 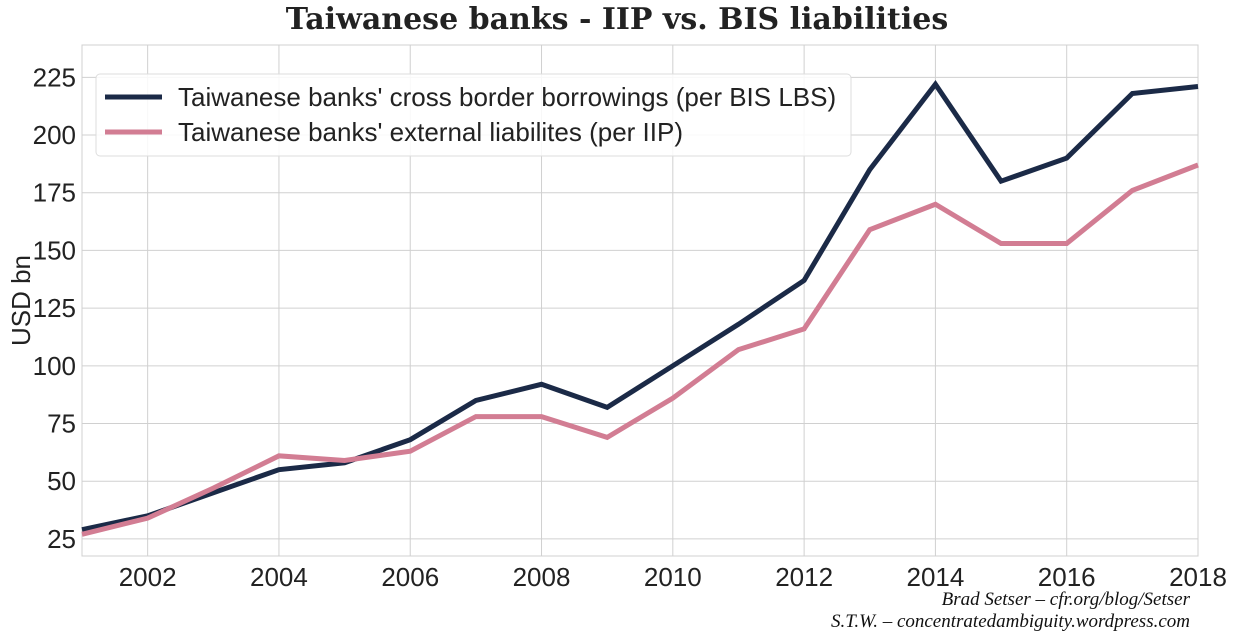 I want to click on x-tick-label: 2012, so click(x=804, y=577).